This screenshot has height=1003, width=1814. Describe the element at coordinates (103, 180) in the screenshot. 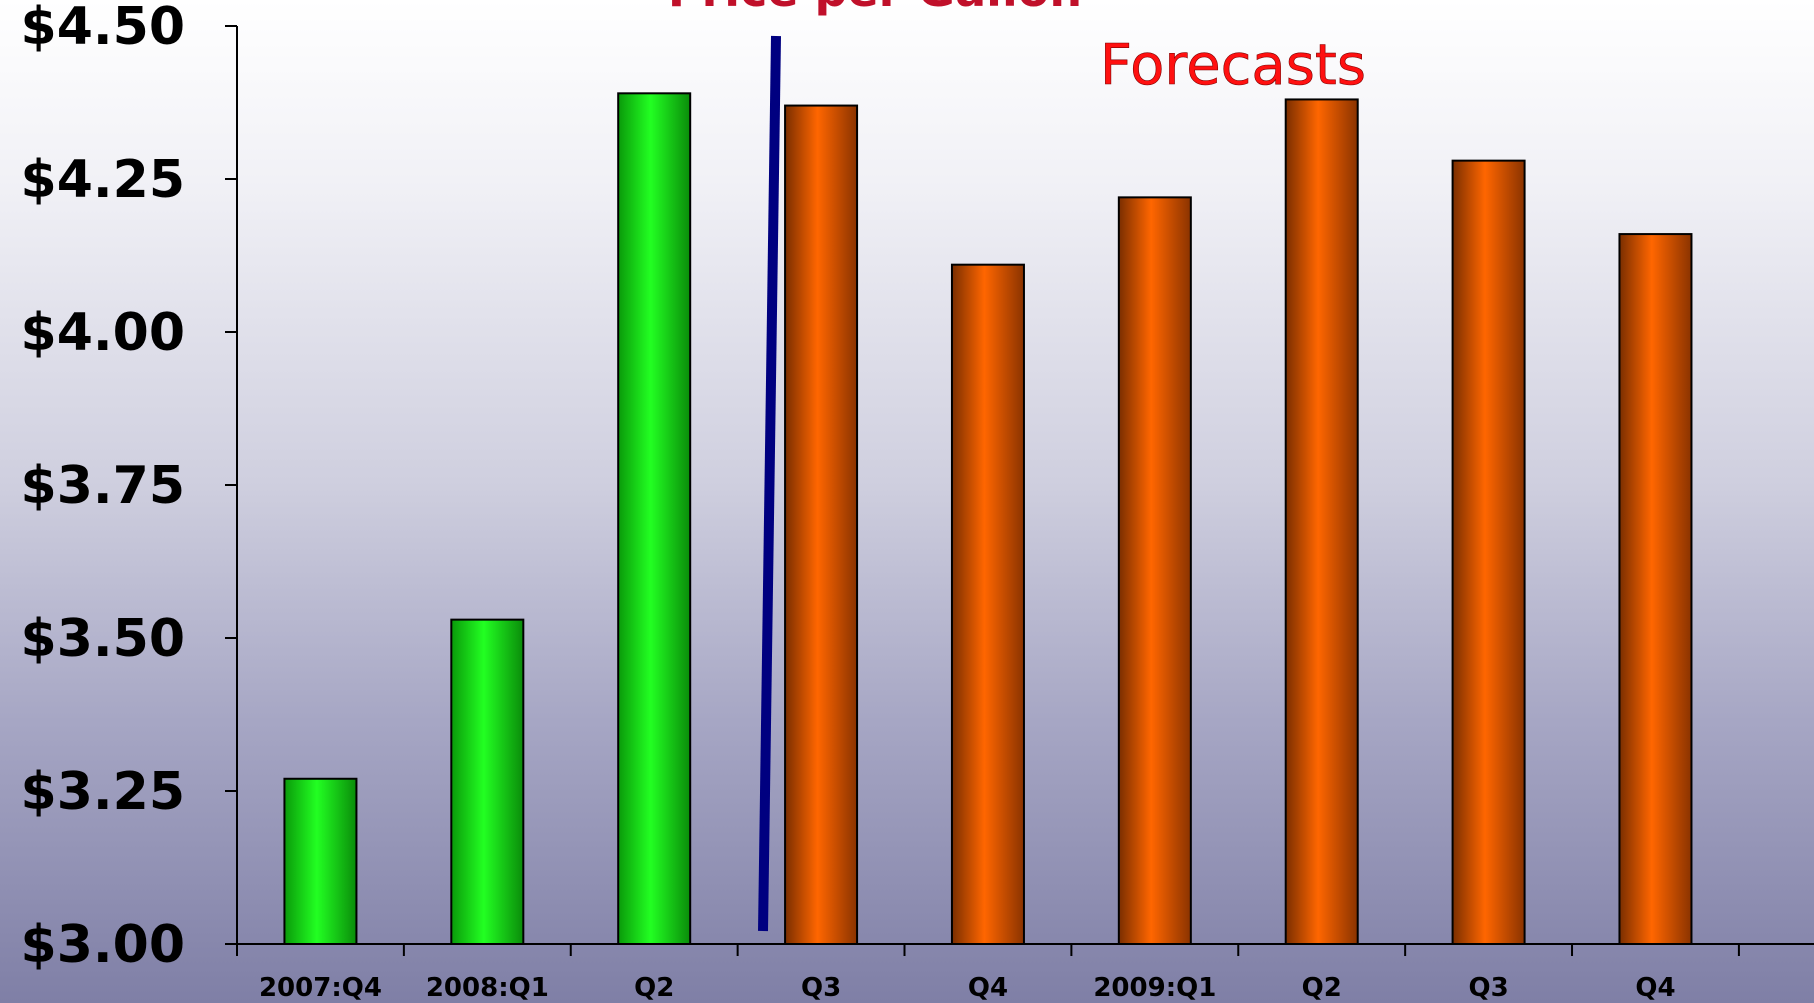

I see `y-tick-label: $4.25` at that location.